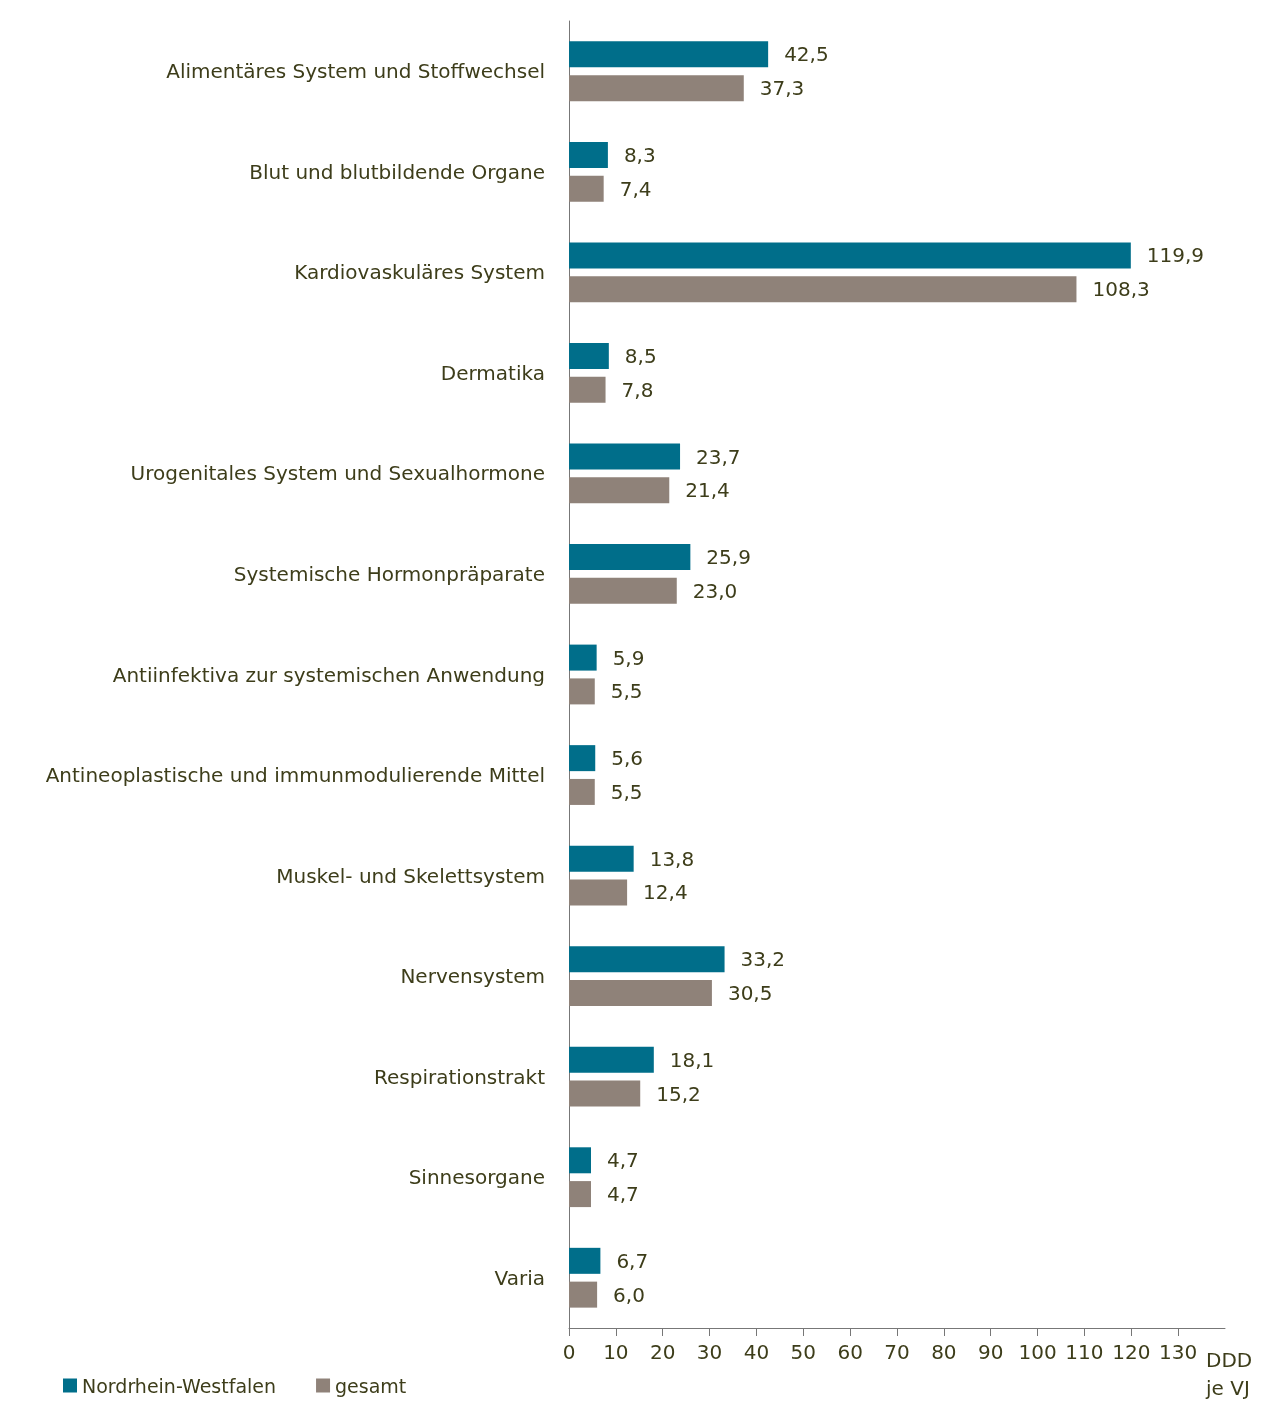 This screenshot has height=1409, width=1272. I want to click on data-label: 15,2, so click(678, 1093).